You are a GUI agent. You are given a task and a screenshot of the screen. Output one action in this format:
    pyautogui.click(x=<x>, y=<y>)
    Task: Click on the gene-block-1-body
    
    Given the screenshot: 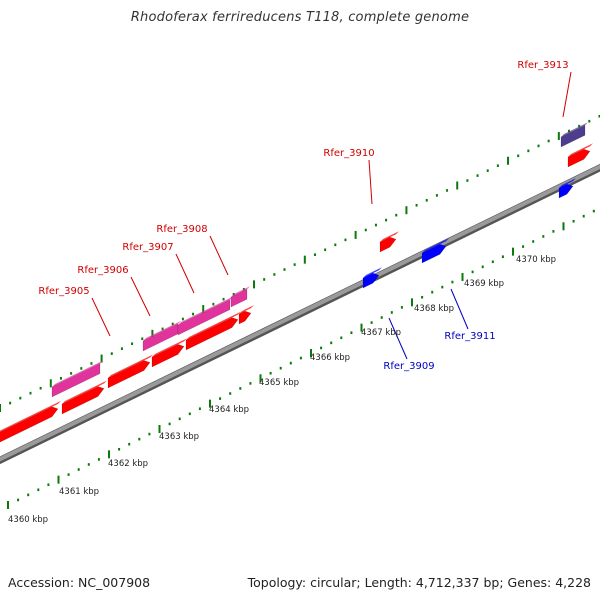 What is the action you would take?
    pyautogui.click(x=29, y=424)
    